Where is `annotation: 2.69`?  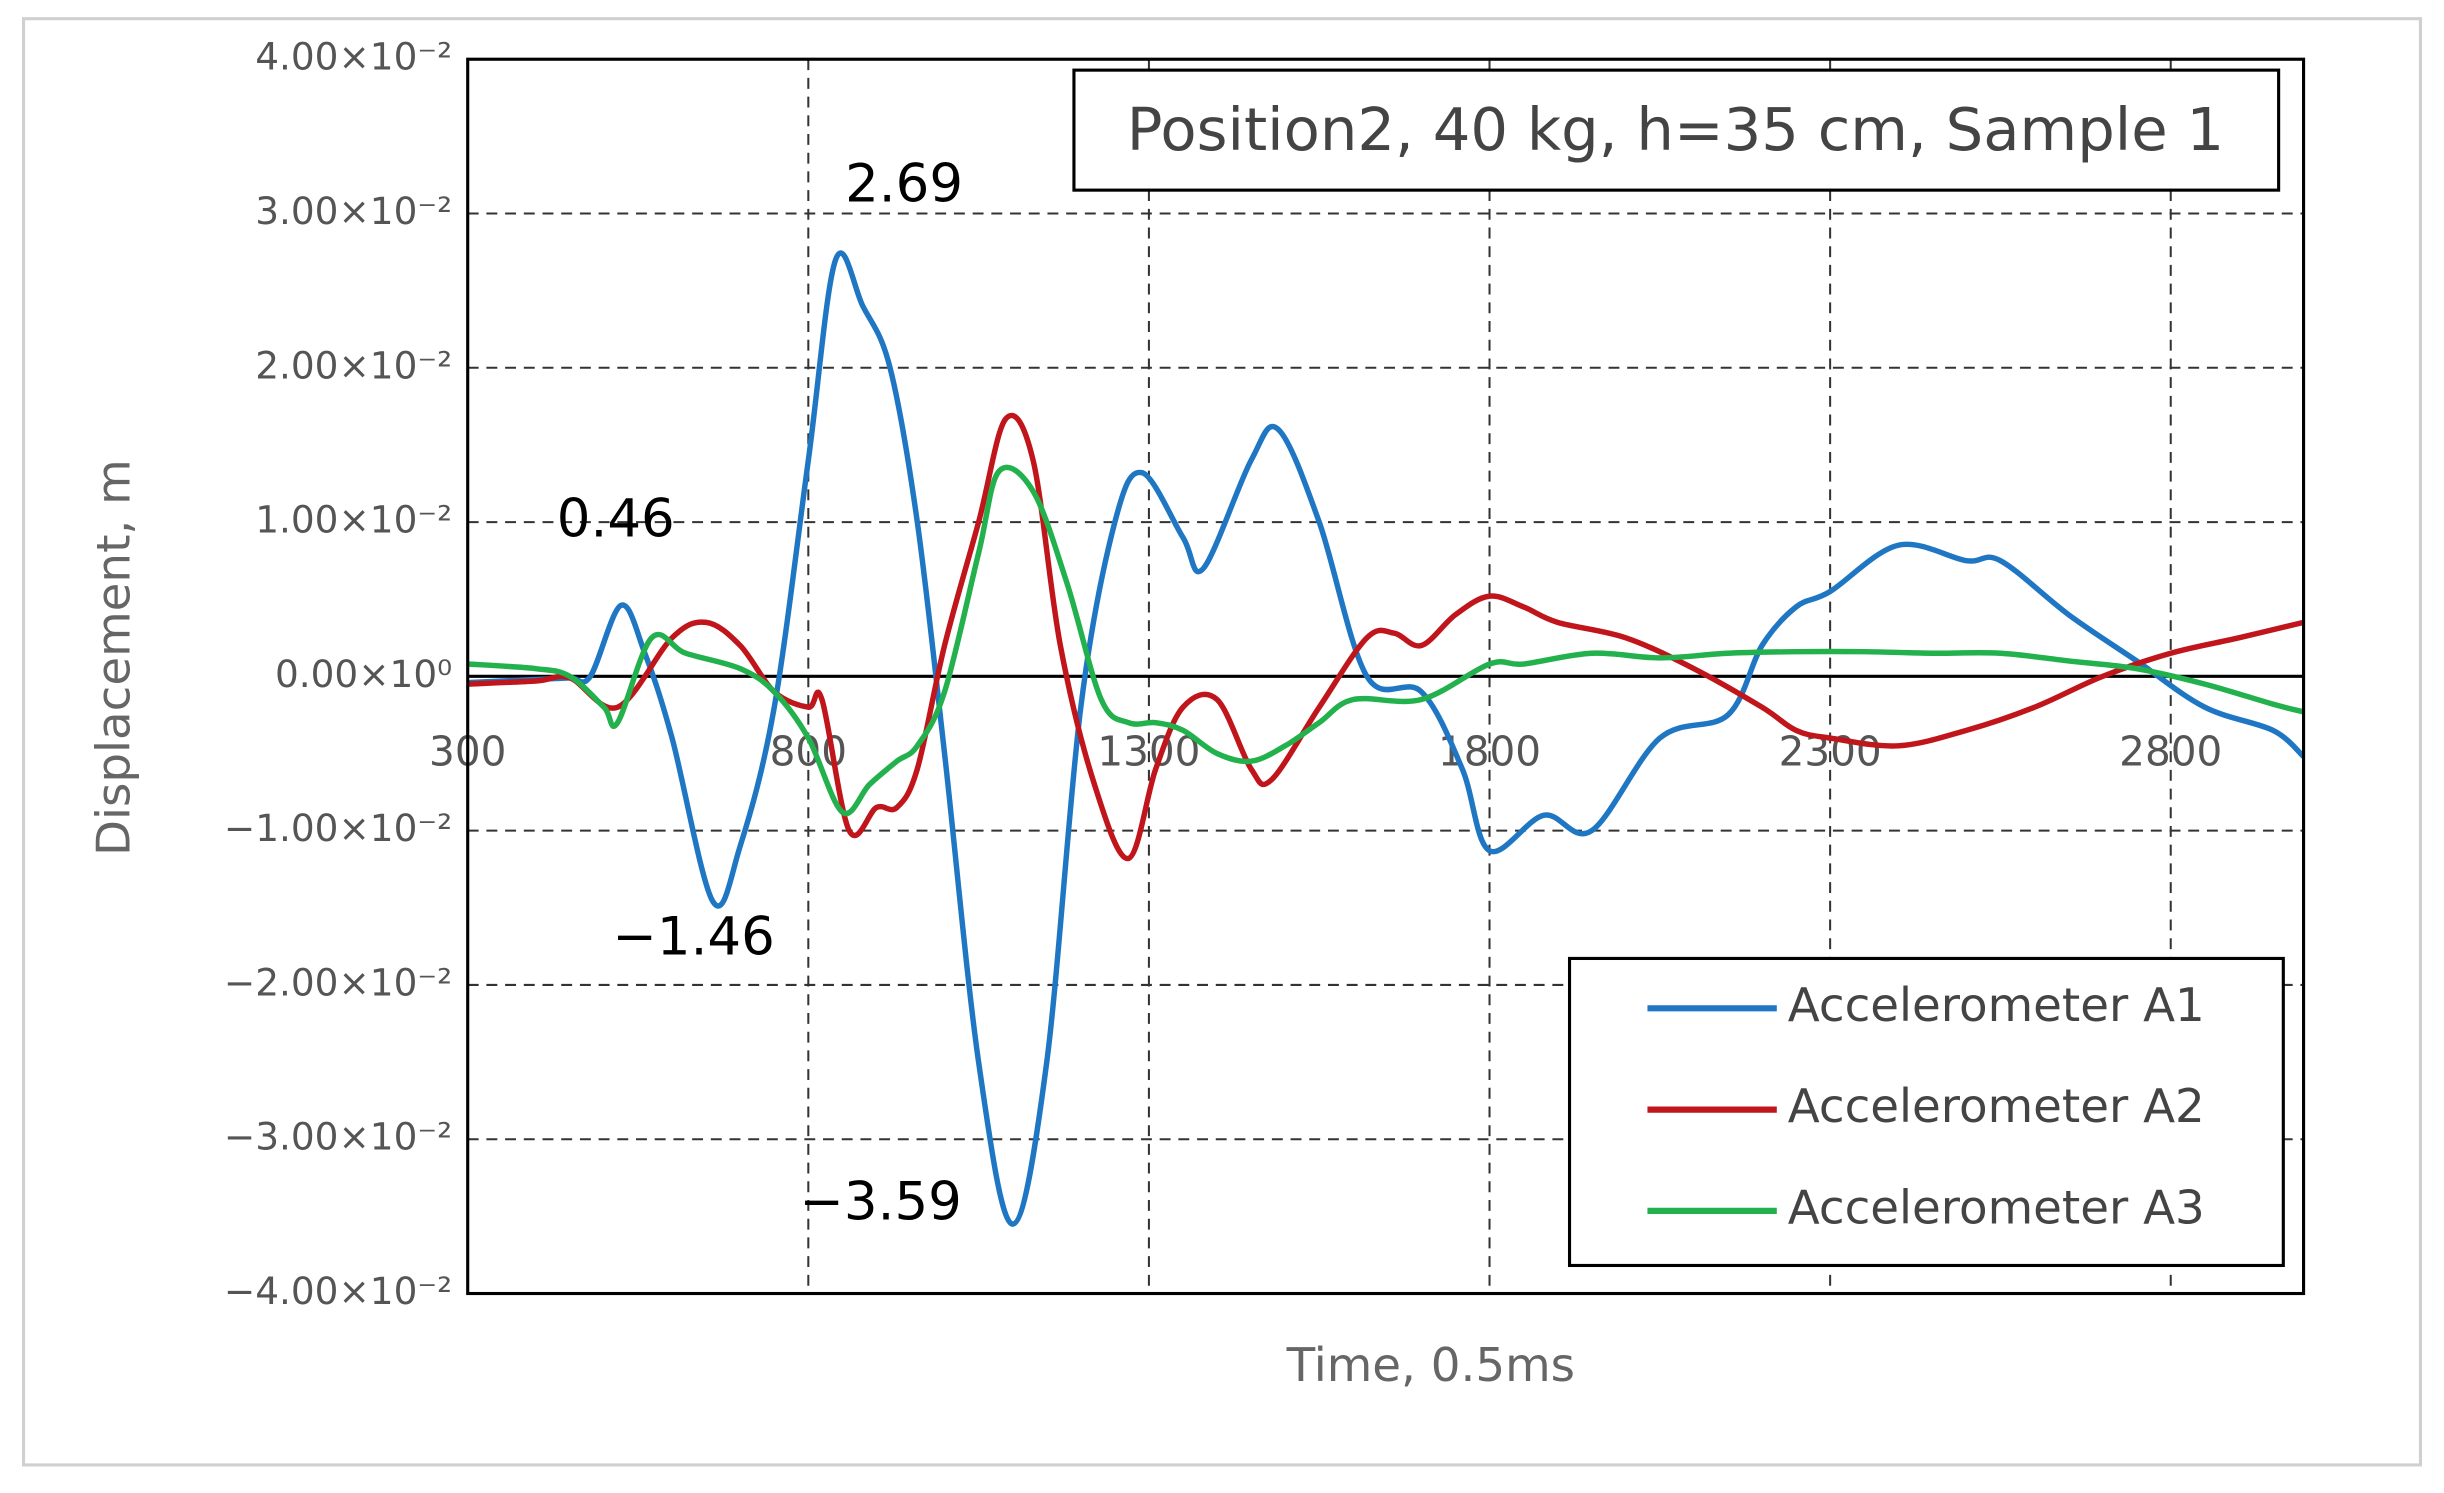
annotation: 2.69 is located at coordinates (904, 184).